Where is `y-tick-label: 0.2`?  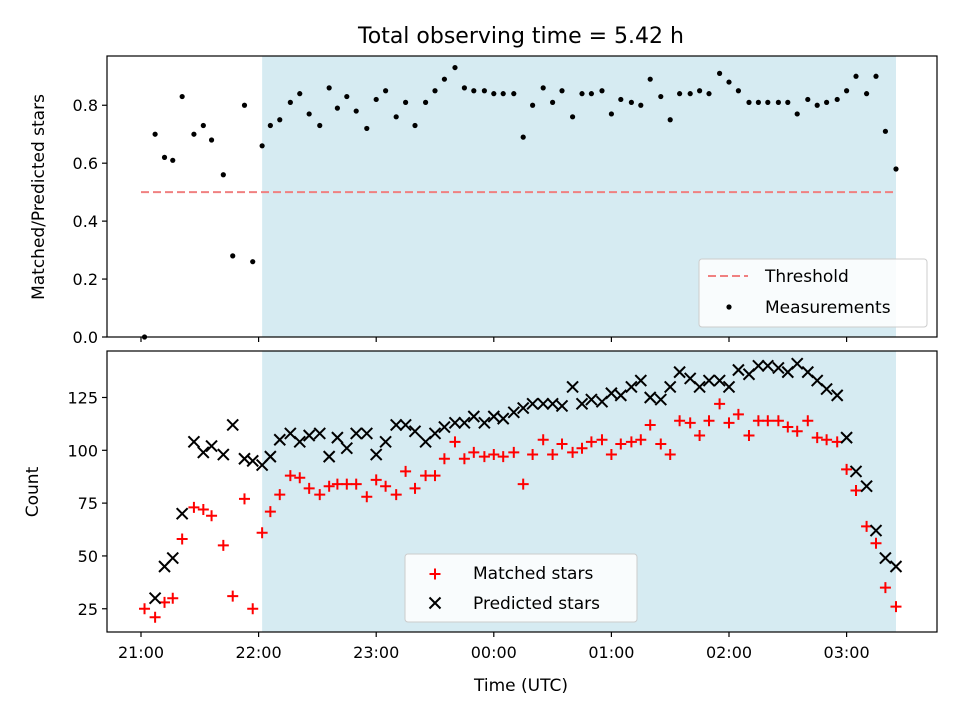
y-tick-label: 0.2 is located at coordinates (85, 279).